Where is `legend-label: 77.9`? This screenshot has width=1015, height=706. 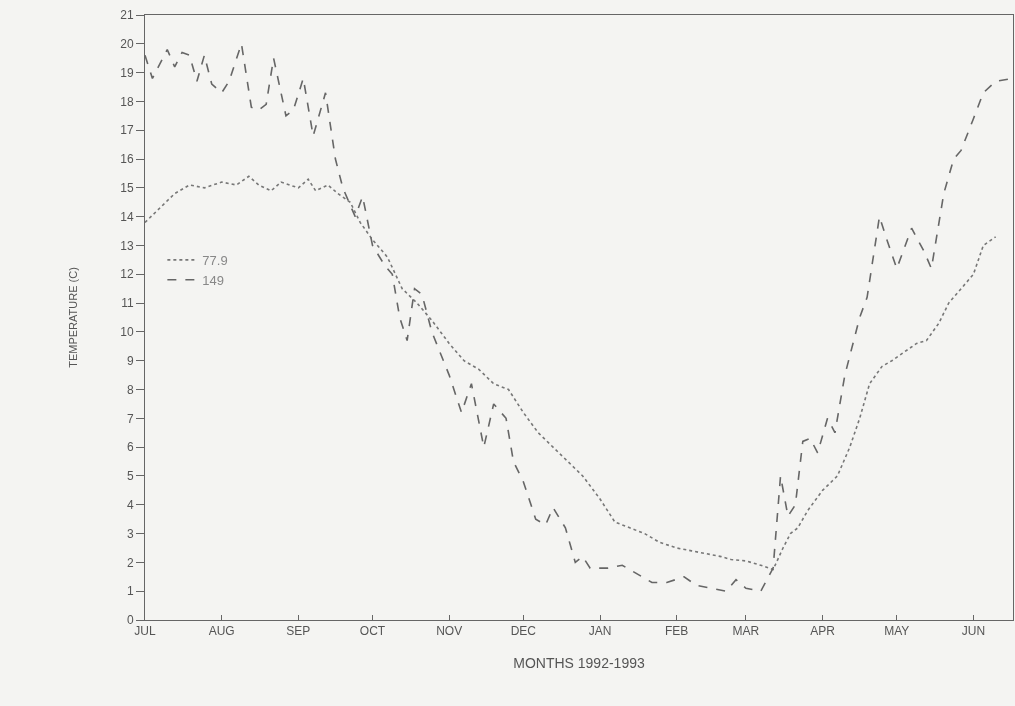
legend-label: 77.9 is located at coordinates (215, 260).